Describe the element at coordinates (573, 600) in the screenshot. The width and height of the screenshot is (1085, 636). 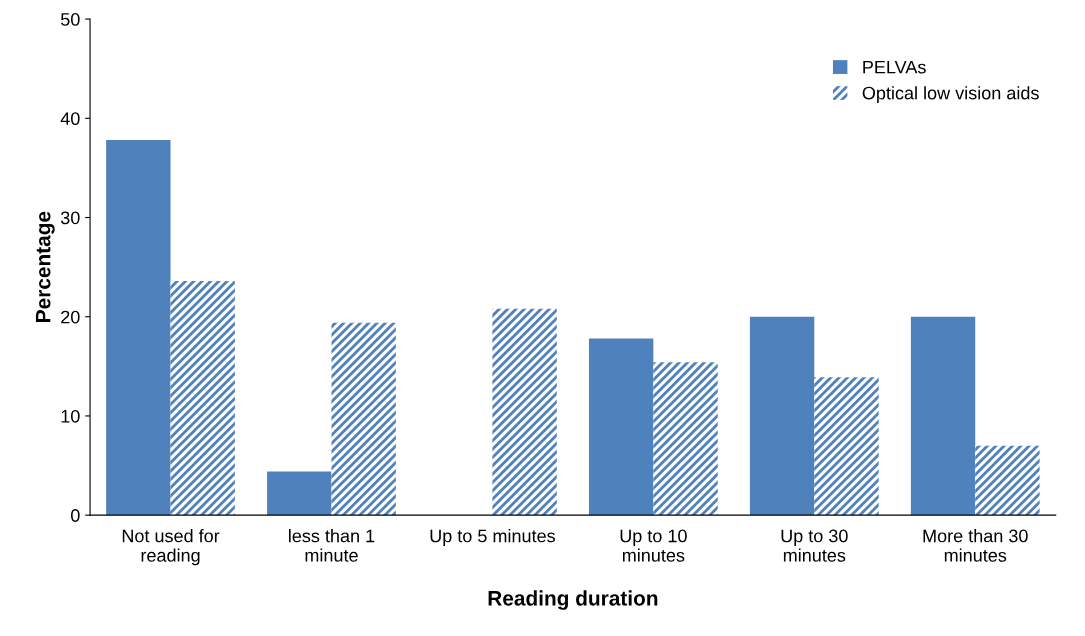
I see `x-axis-title: Reading duration` at that location.